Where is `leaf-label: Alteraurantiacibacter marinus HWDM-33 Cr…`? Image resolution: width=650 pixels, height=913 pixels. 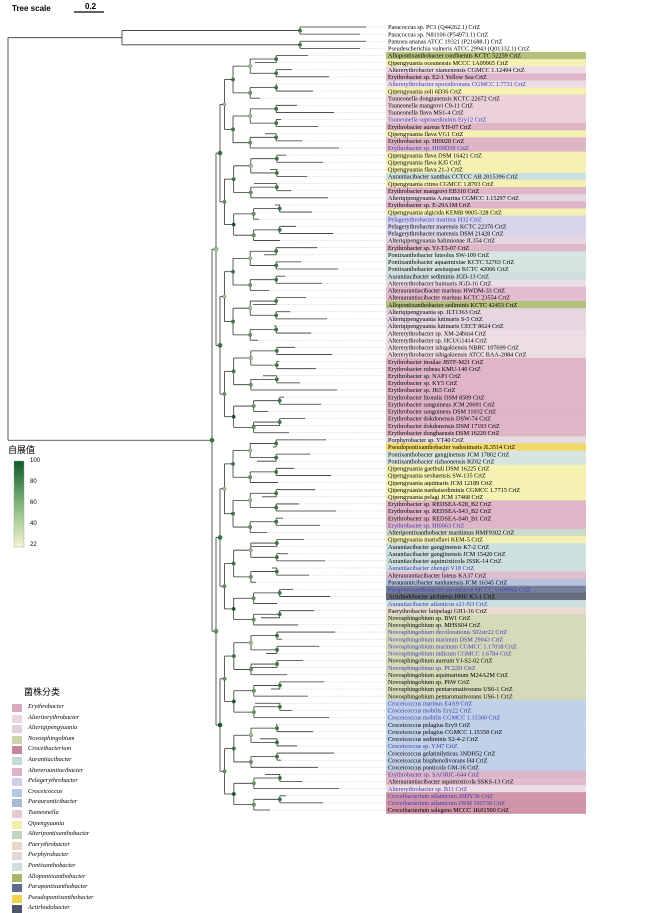 leaf-label: Alteraurantiacibacter marinus HWDM-33 Cr… is located at coordinates (446, 291).